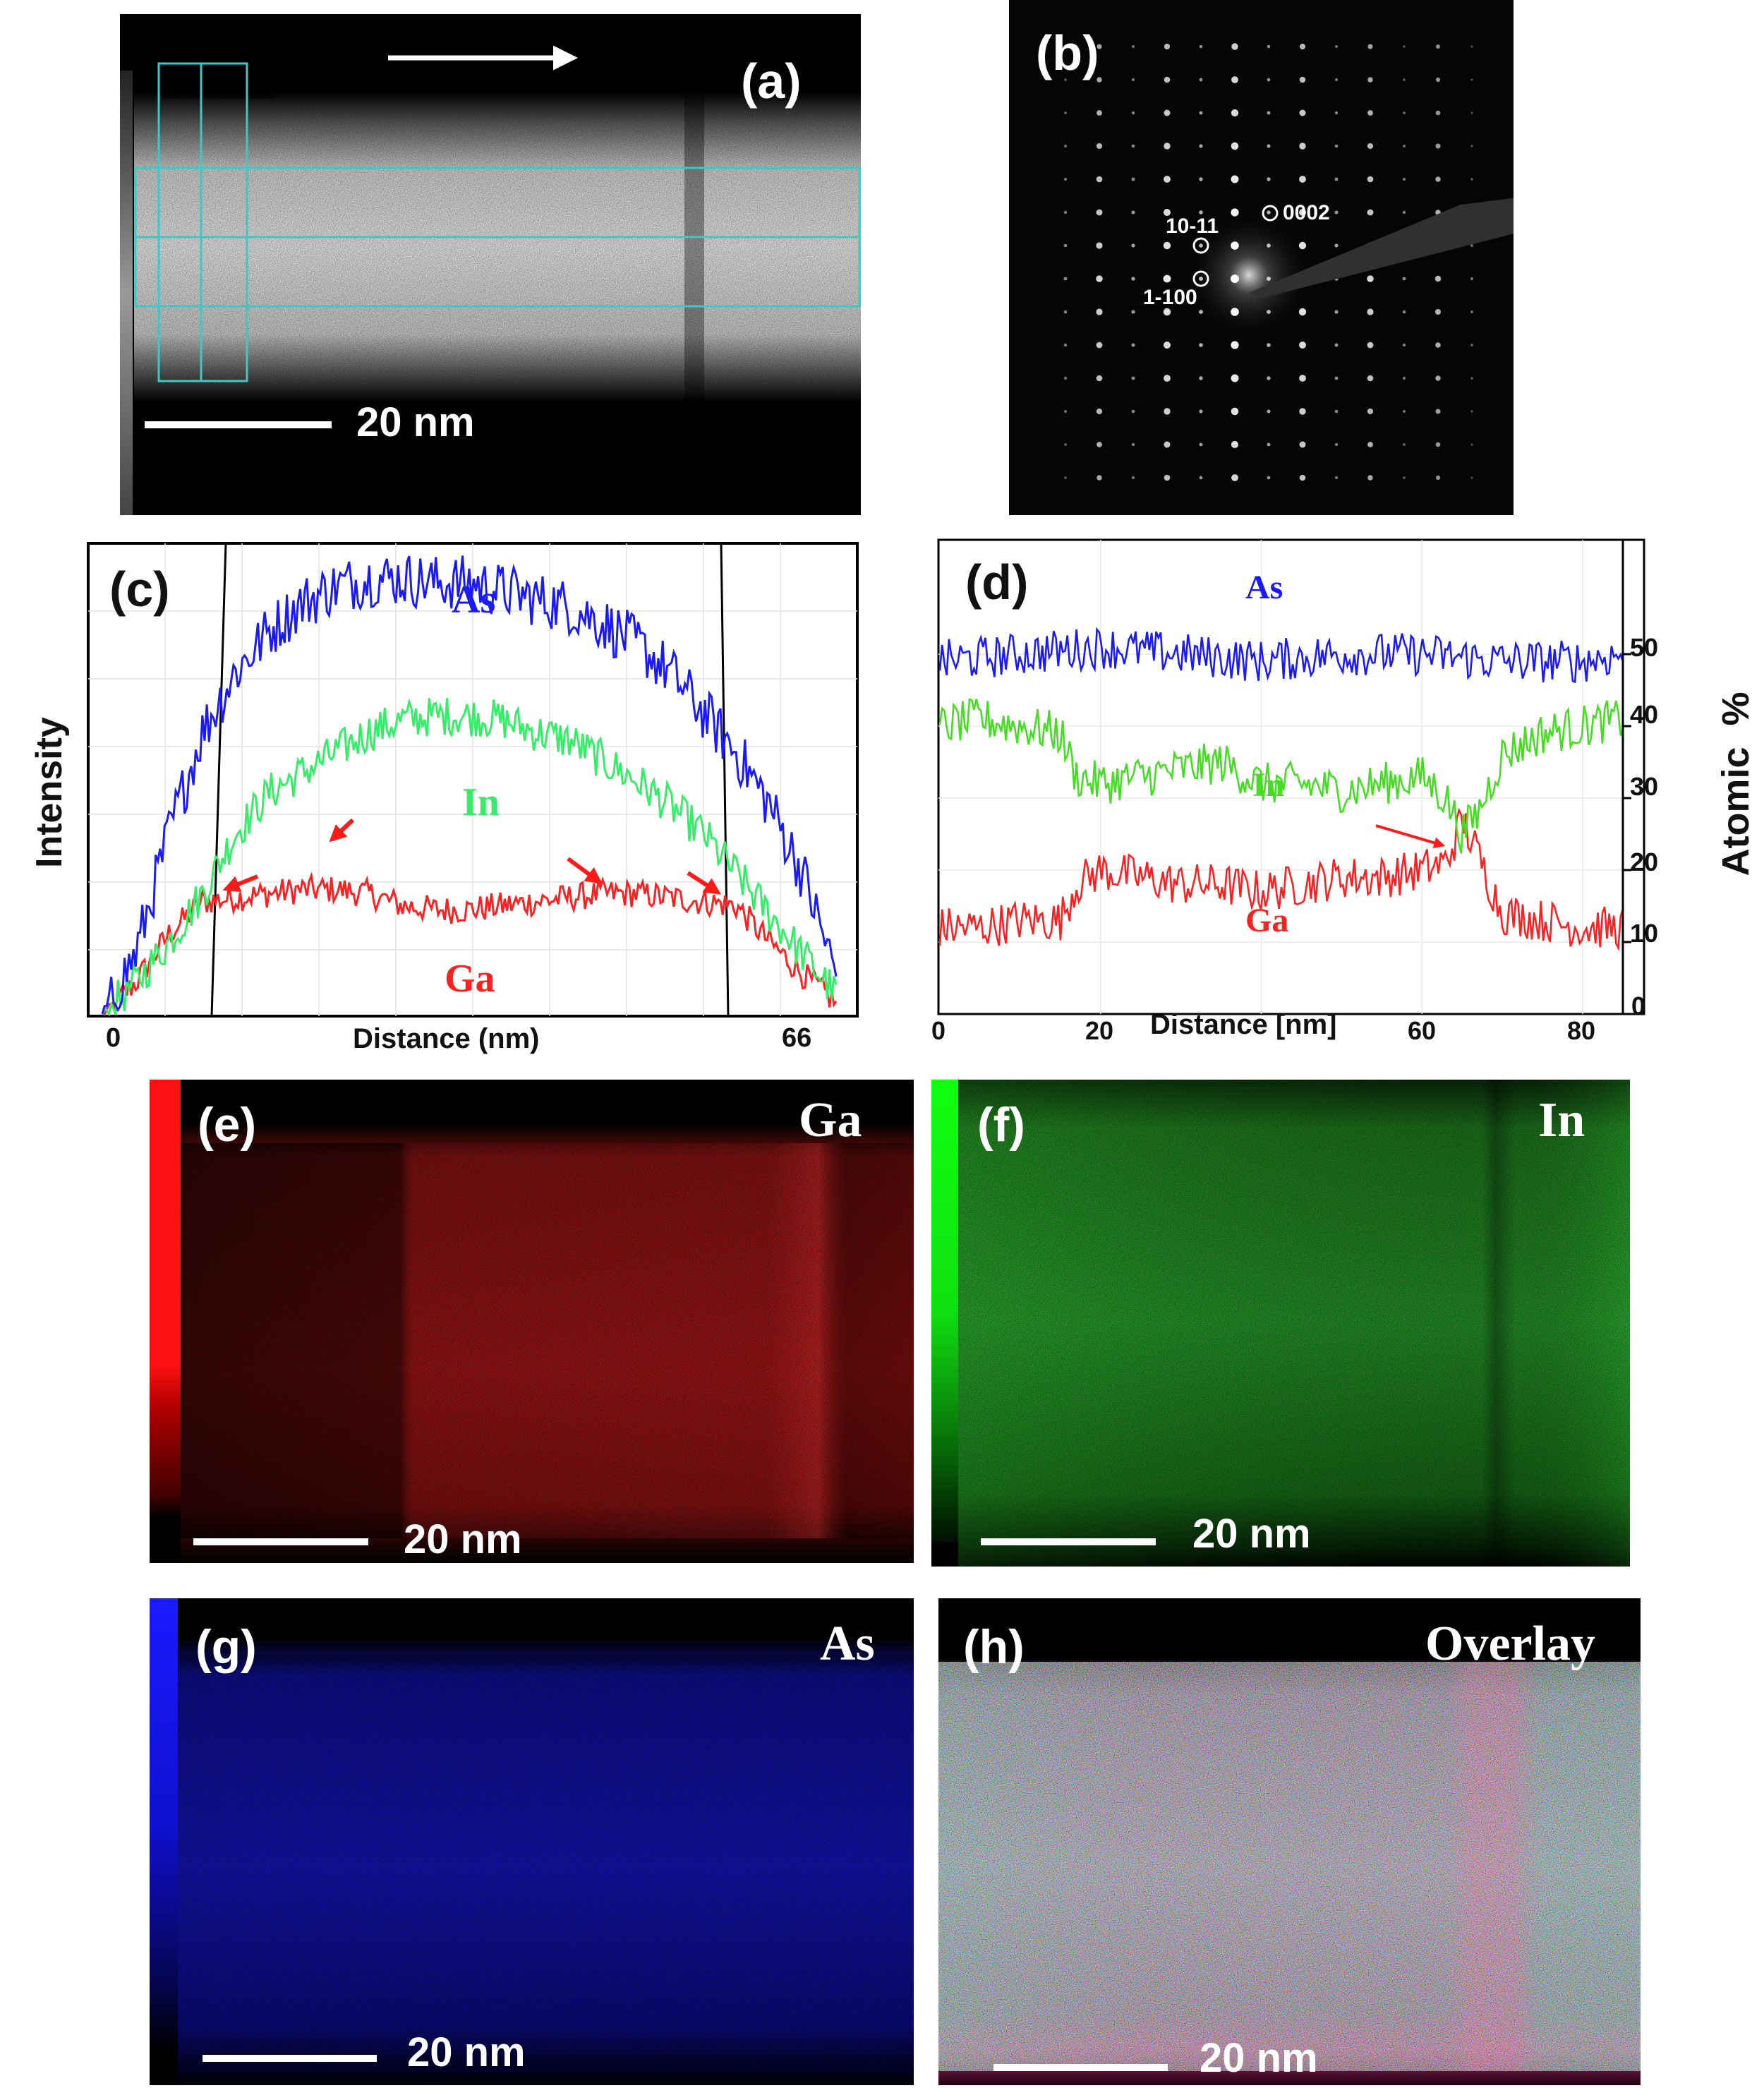  Describe the element at coordinates (497, 222) in the screenshot. I see `linescan-boxes` at that location.